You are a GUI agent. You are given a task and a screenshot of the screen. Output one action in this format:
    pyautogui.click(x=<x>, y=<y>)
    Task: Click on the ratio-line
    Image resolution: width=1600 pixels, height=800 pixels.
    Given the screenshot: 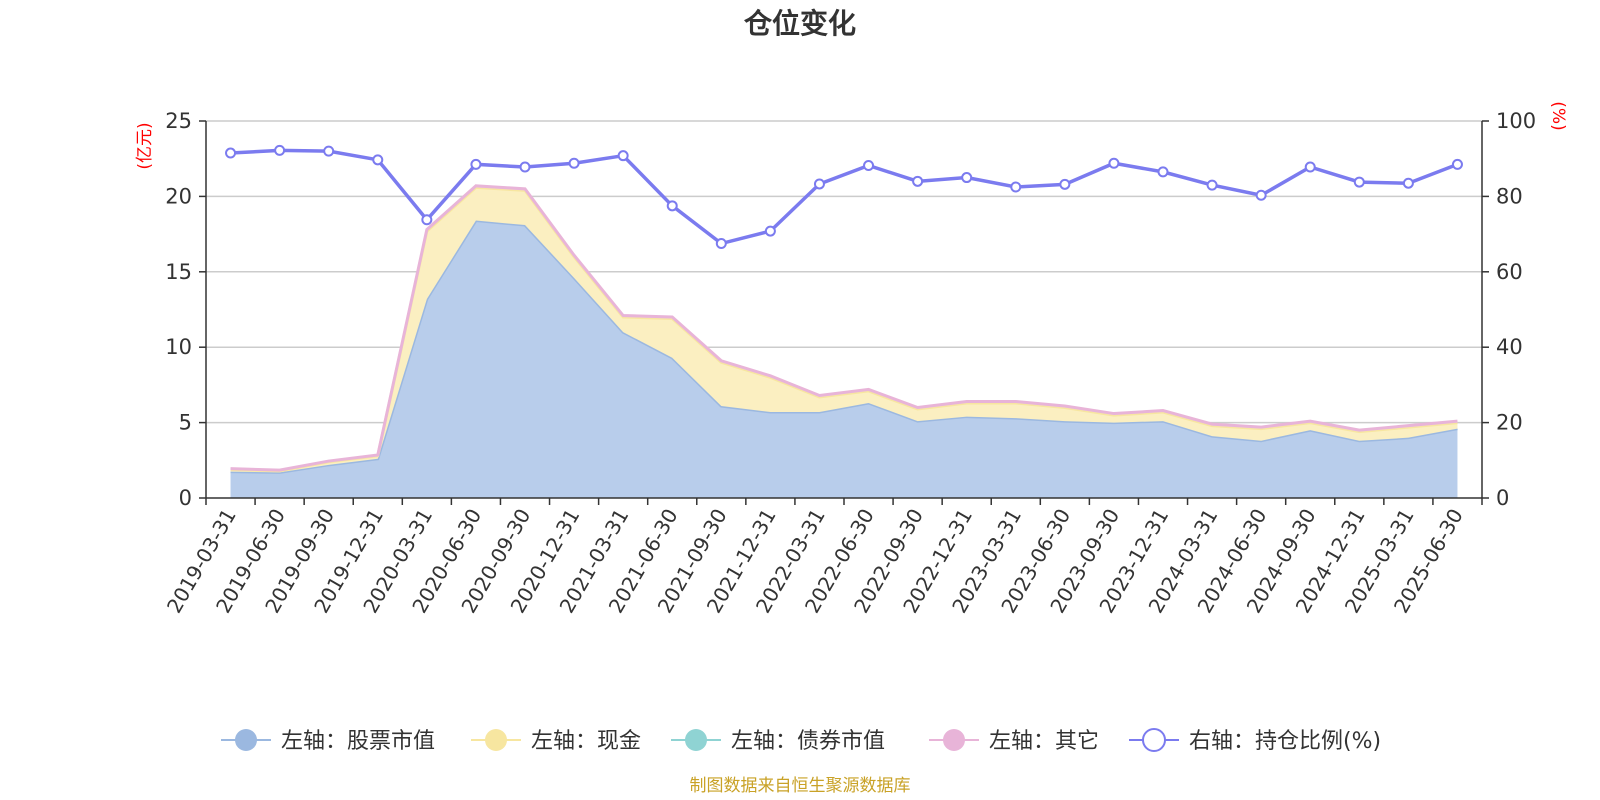 What is the action you would take?
    pyautogui.click(x=844, y=197)
    